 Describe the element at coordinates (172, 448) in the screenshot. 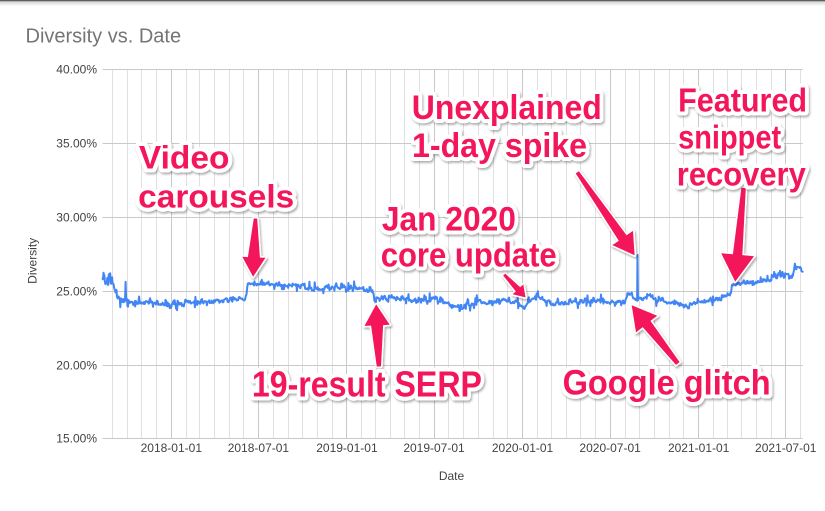

I see `svg-text: 2018-01-01` at that location.